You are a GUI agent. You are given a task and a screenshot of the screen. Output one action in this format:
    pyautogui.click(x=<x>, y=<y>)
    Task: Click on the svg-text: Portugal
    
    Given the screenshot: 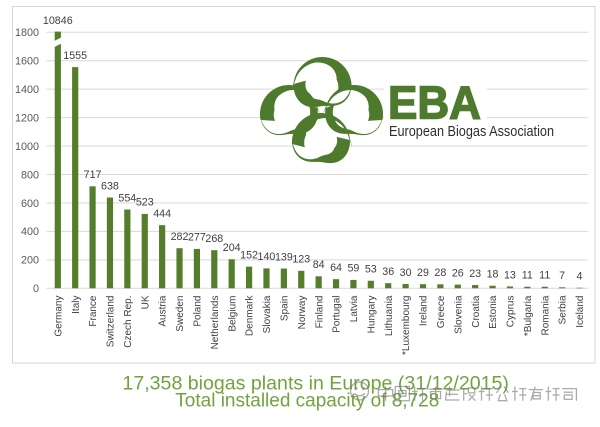 What is the action you would take?
    pyautogui.click(x=337, y=314)
    